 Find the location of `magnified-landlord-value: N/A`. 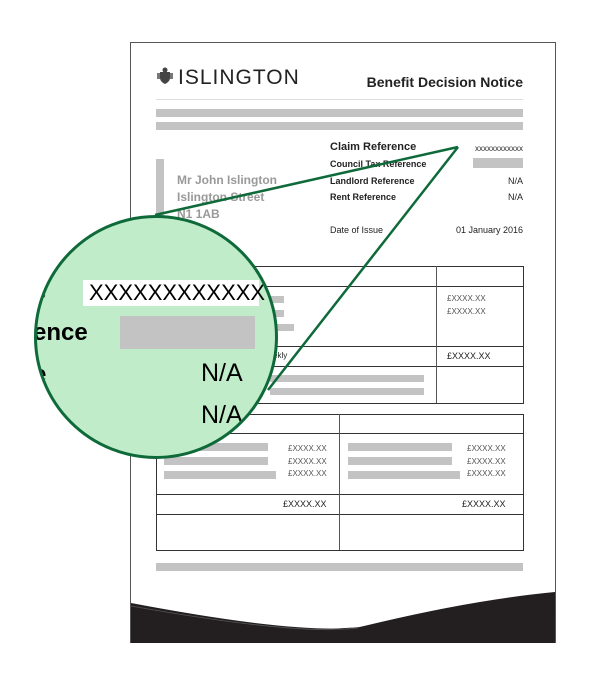

magnified-landlord-value: N/A is located at coordinates (222, 373).